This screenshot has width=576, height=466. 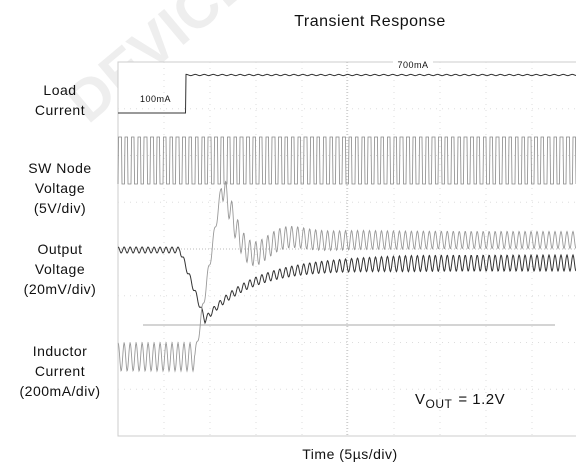 What do you see at coordinates (349, 454) in the screenshot?
I see `x-axis-label: Time (5µs/div)` at bounding box center [349, 454].